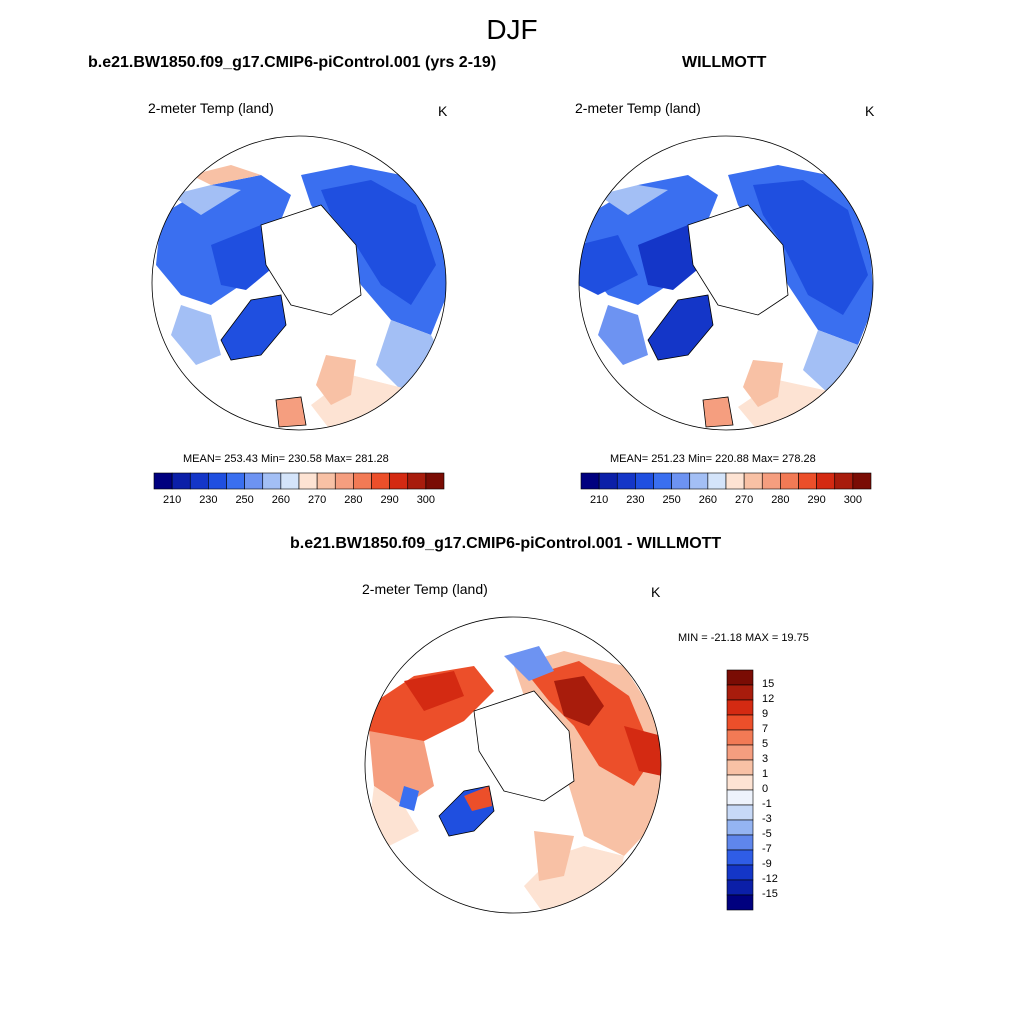 The height and width of the screenshot is (1024, 1024). What do you see at coordinates (765, 714) in the screenshot?
I see `colorbar-tick-label: 9` at bounding box center [765, 714].